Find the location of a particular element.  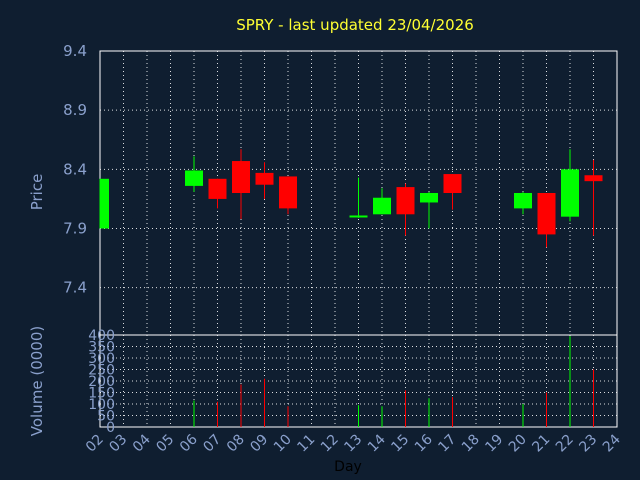

volume-tick-label: 300 is located at coordinates (101, 359).